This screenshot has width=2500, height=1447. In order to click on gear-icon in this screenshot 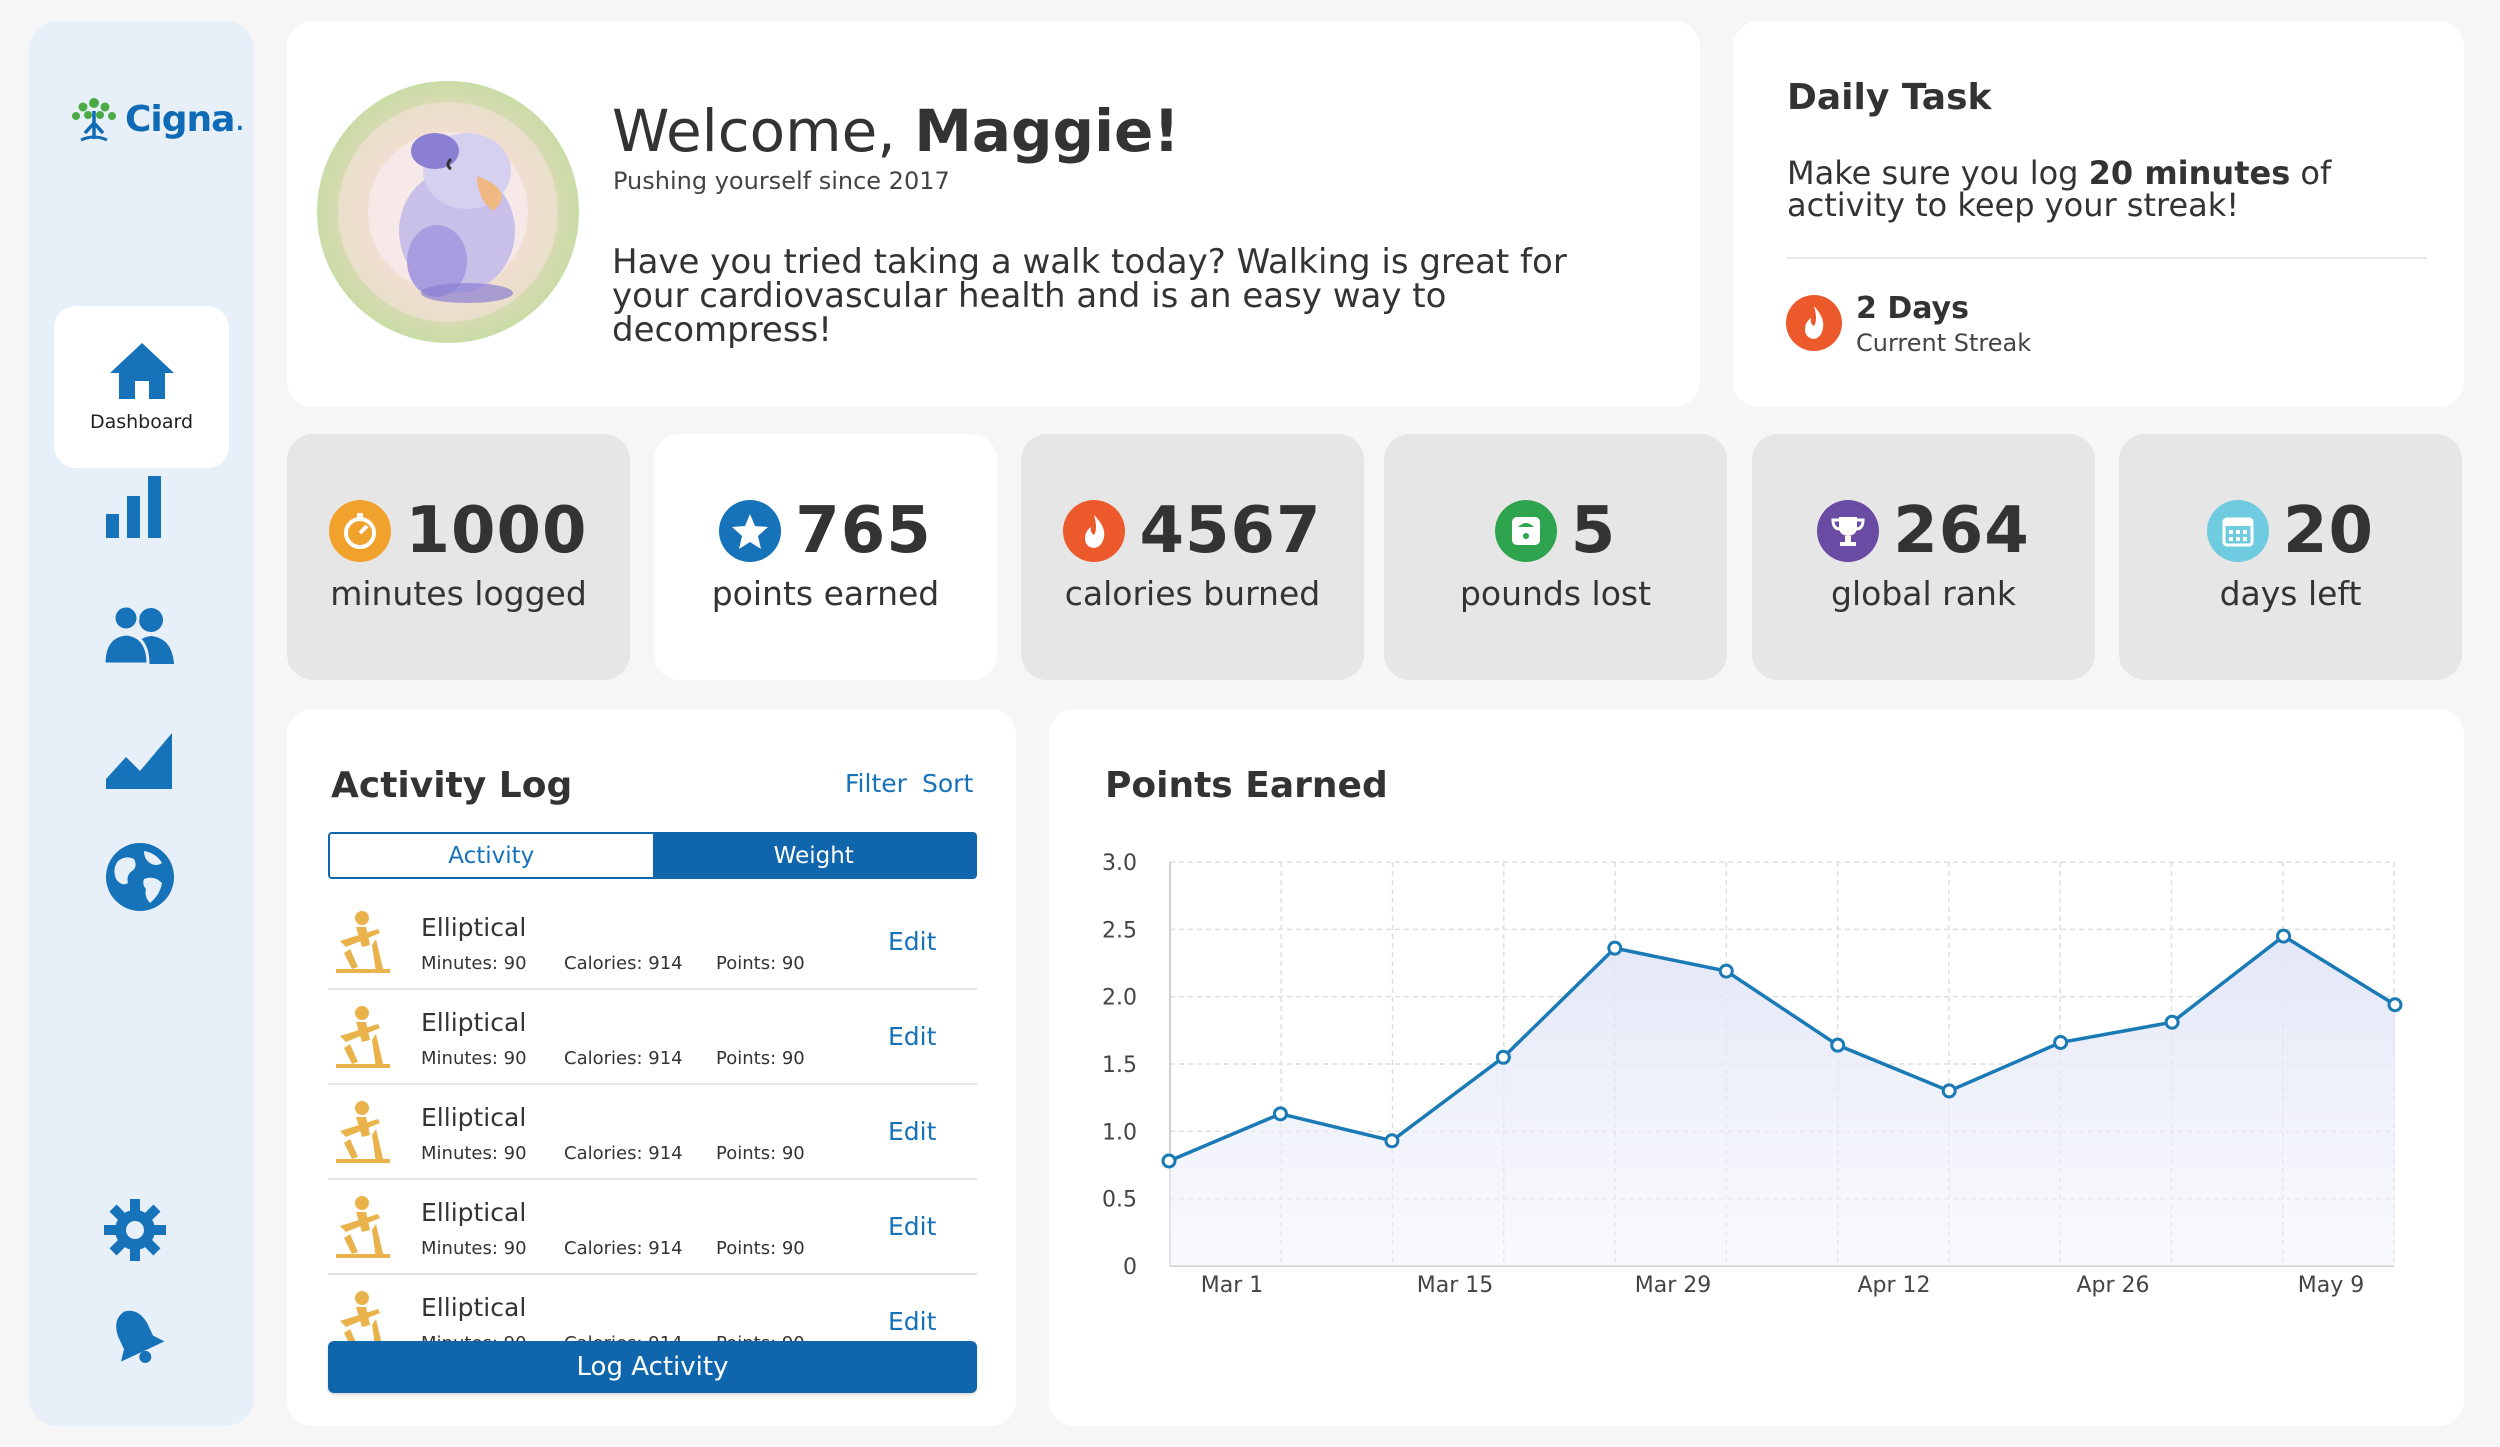, I will do `click(135, 1230)`.